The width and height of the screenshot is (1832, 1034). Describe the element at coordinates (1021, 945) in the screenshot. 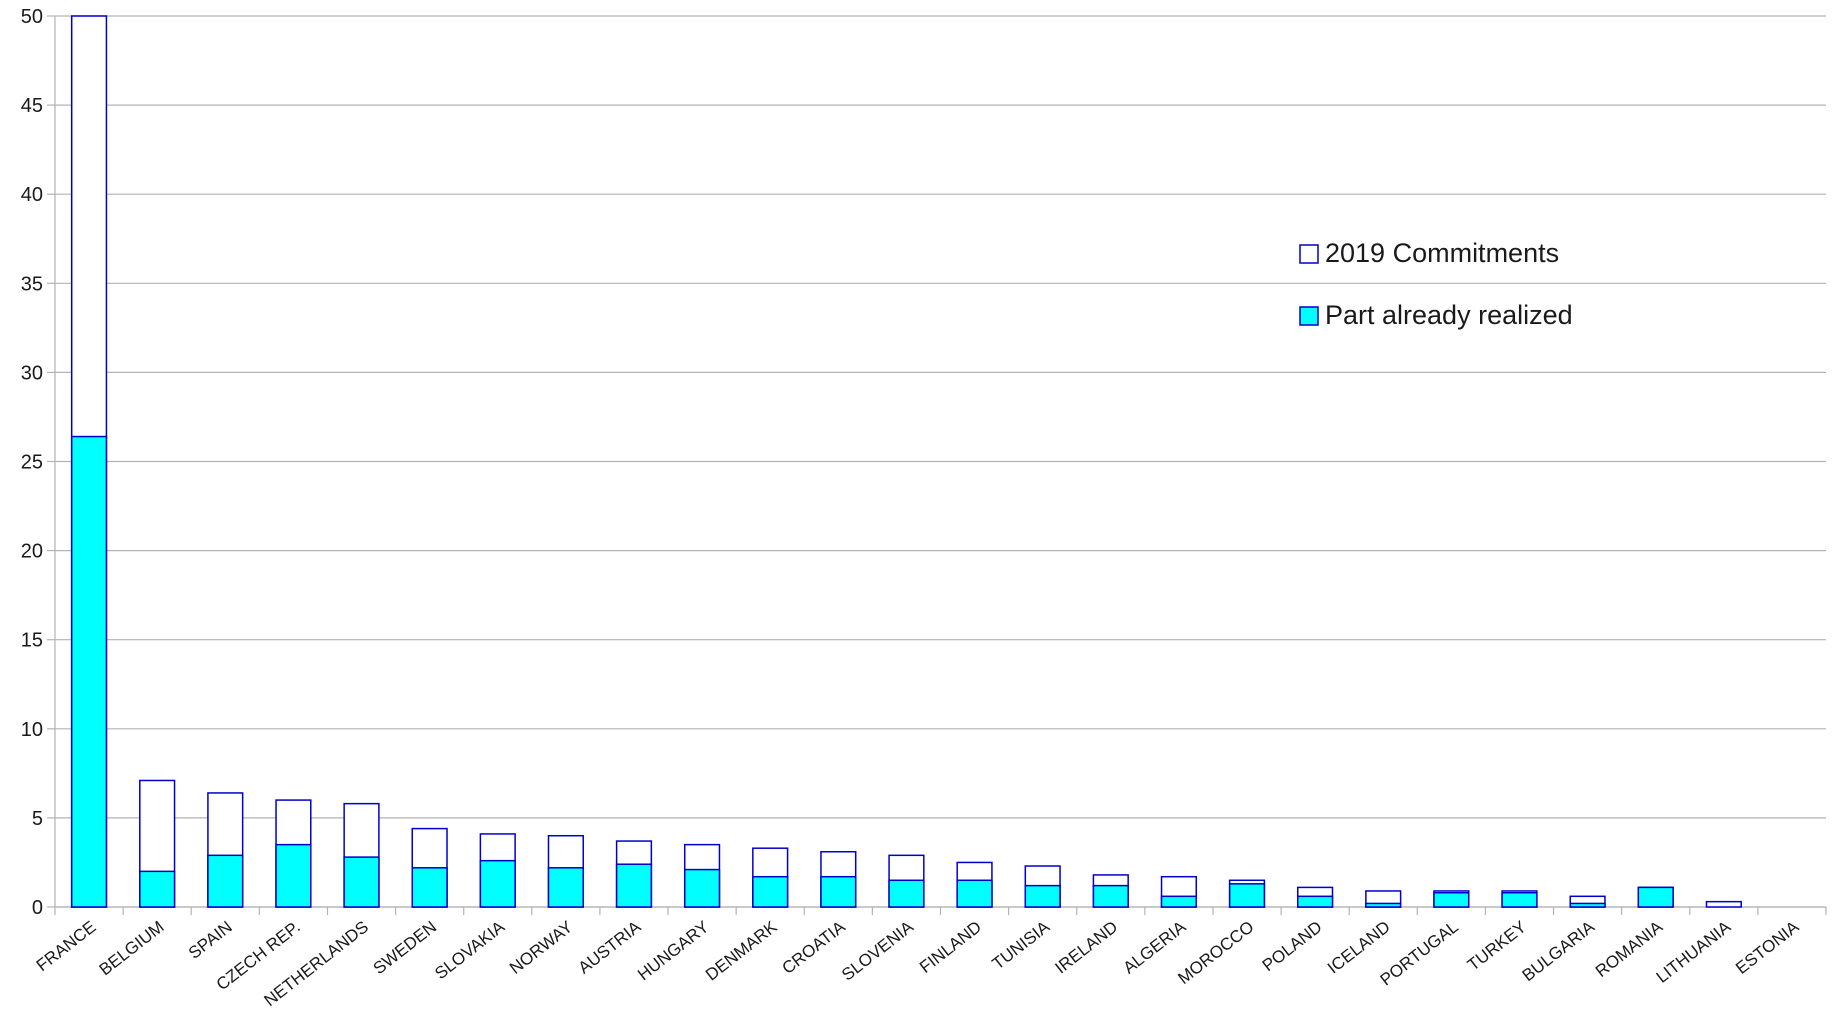

I see `x-tick-label: TUNISIA` at that location.